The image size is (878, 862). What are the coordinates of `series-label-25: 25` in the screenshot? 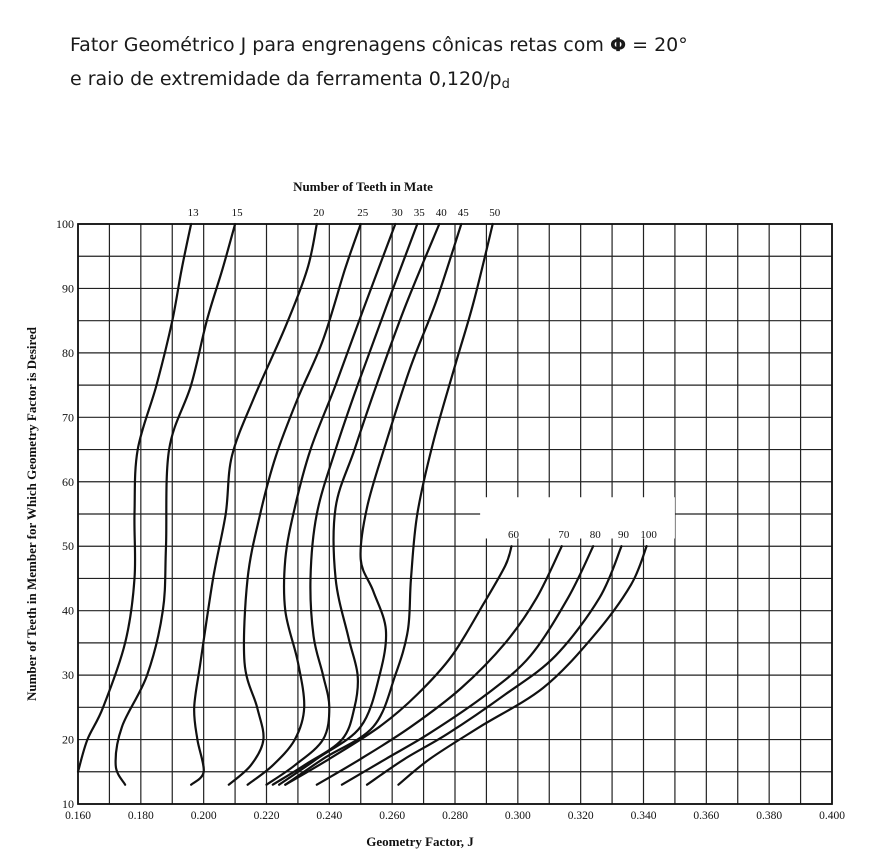 It's located at (363, 213).